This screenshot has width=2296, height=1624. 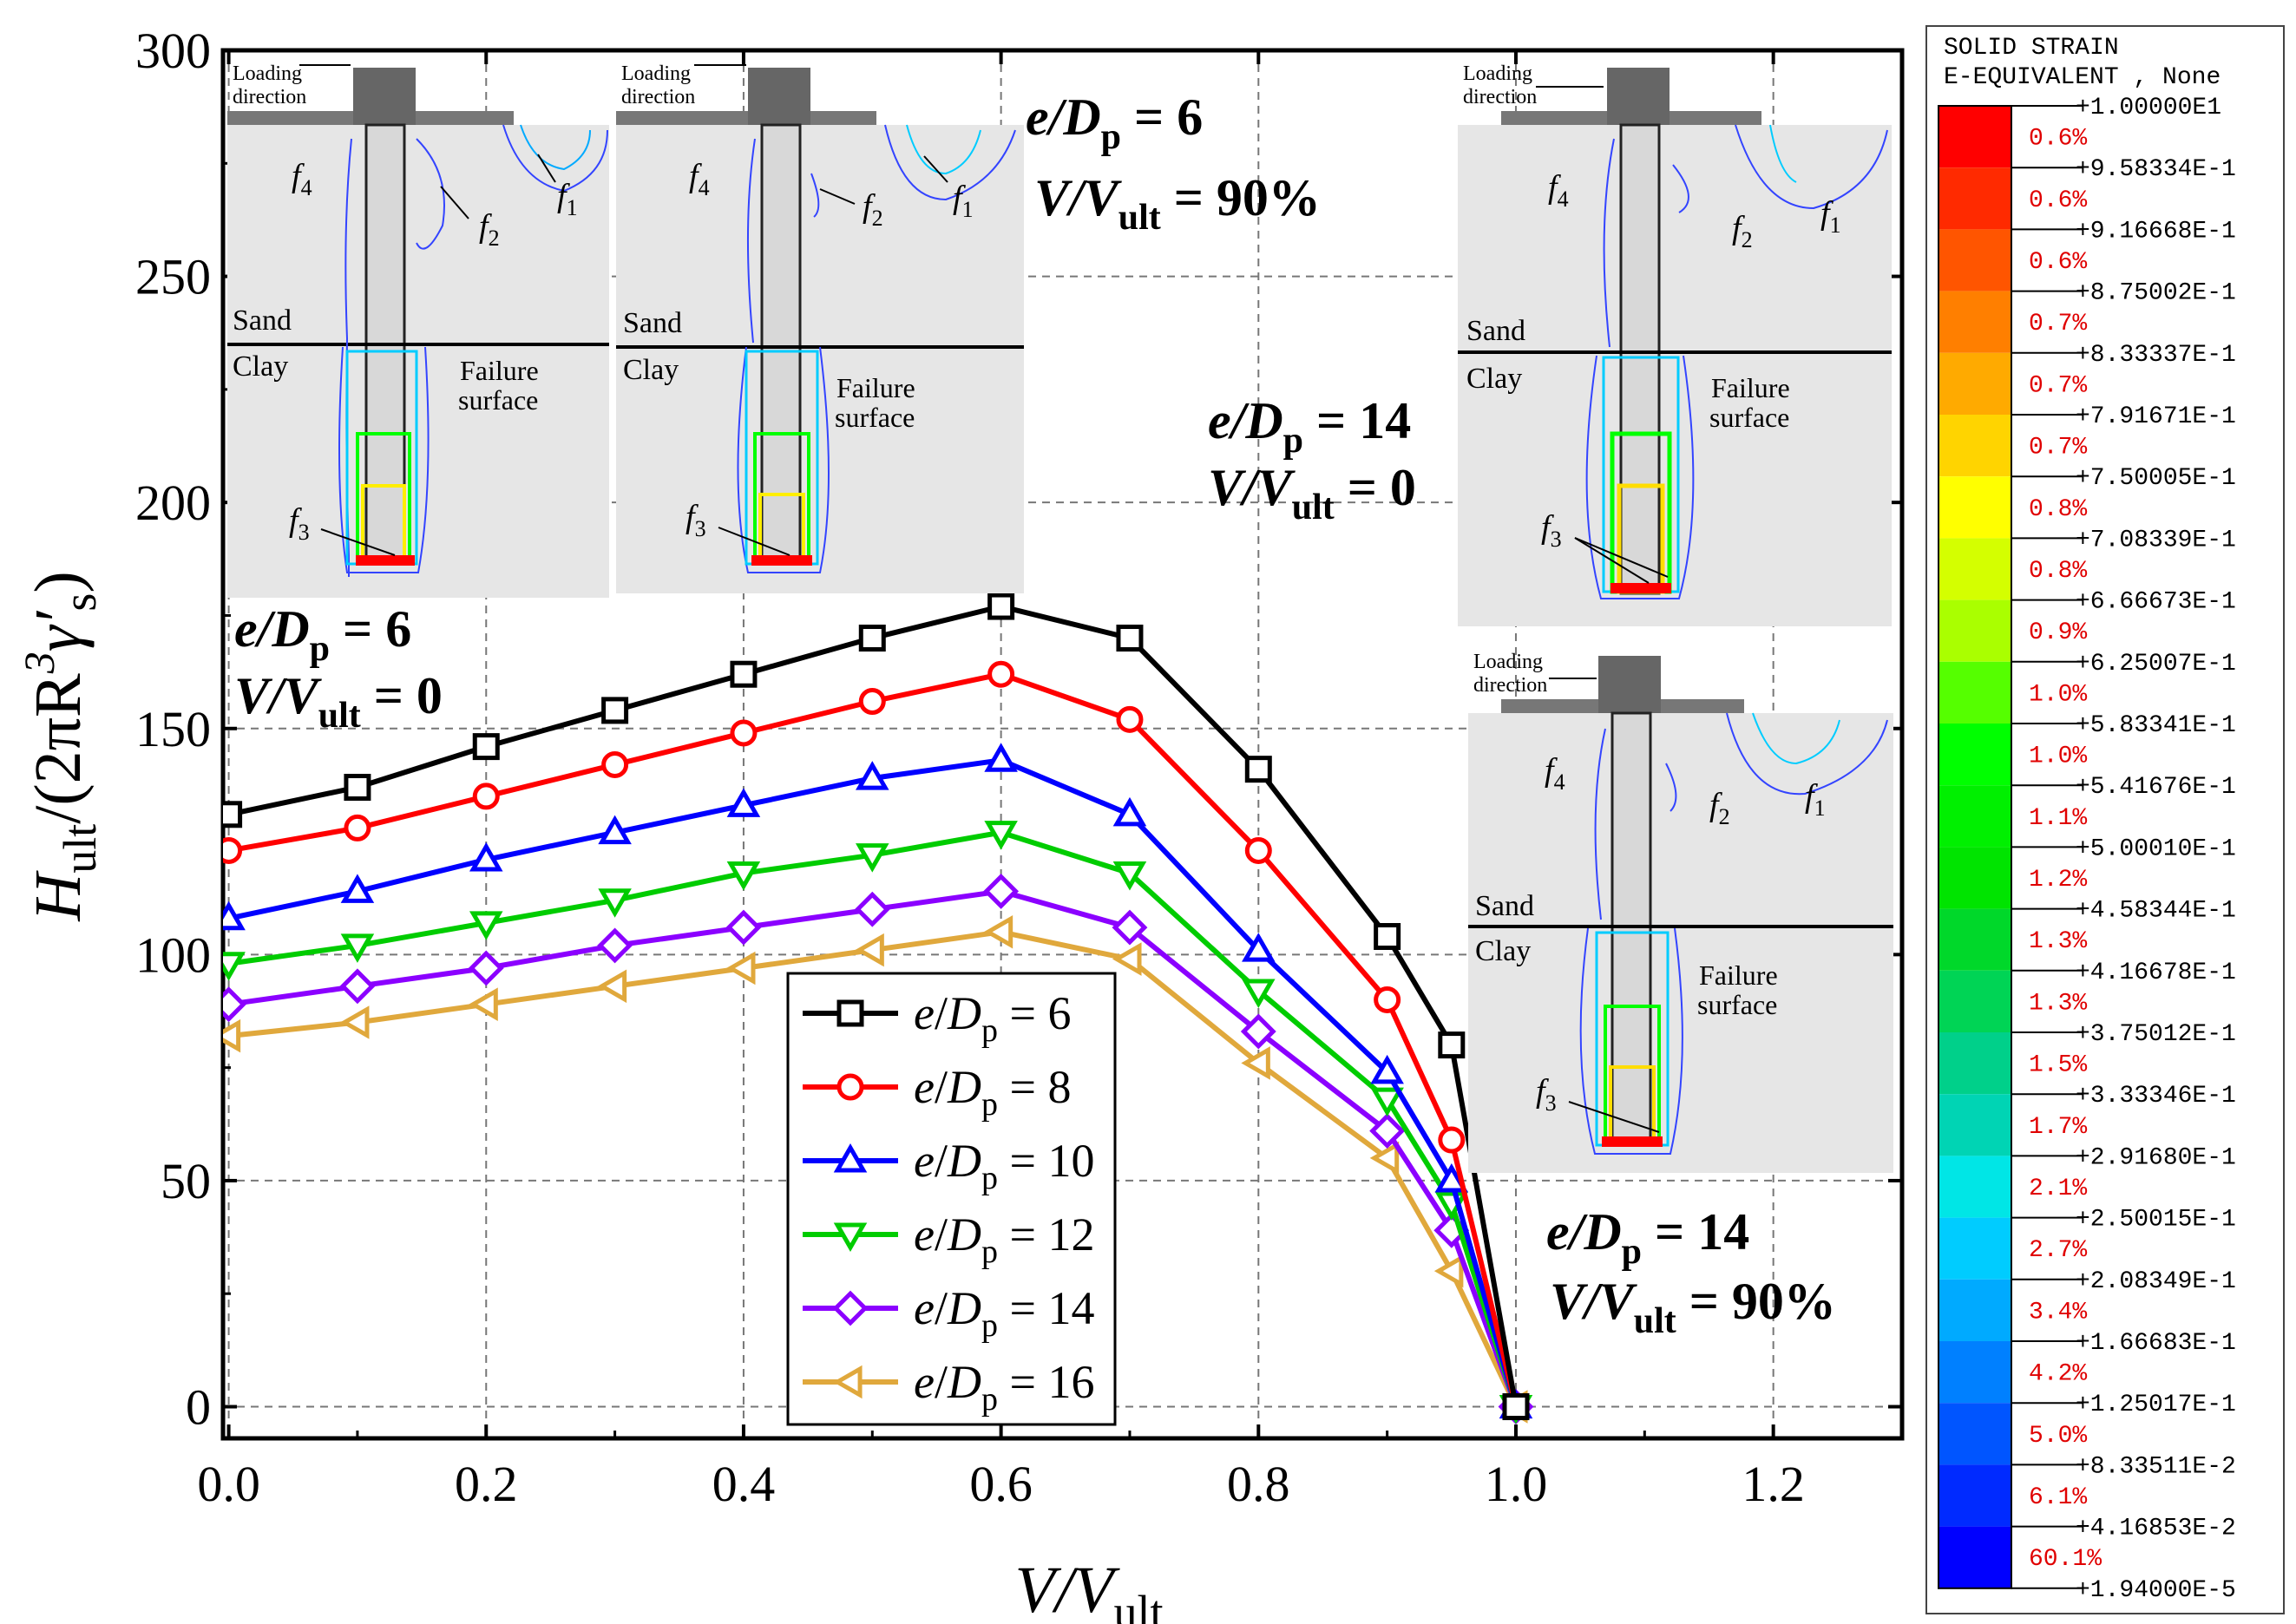 I want to click on annotation-e6-v90: e/Dp = 6 V/Vult = 90%, so click(x=1173, y=163).